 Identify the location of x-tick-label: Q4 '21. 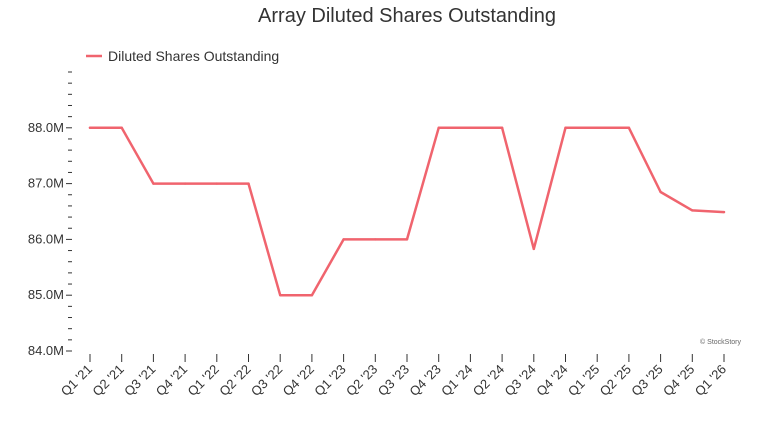
(171, 380).